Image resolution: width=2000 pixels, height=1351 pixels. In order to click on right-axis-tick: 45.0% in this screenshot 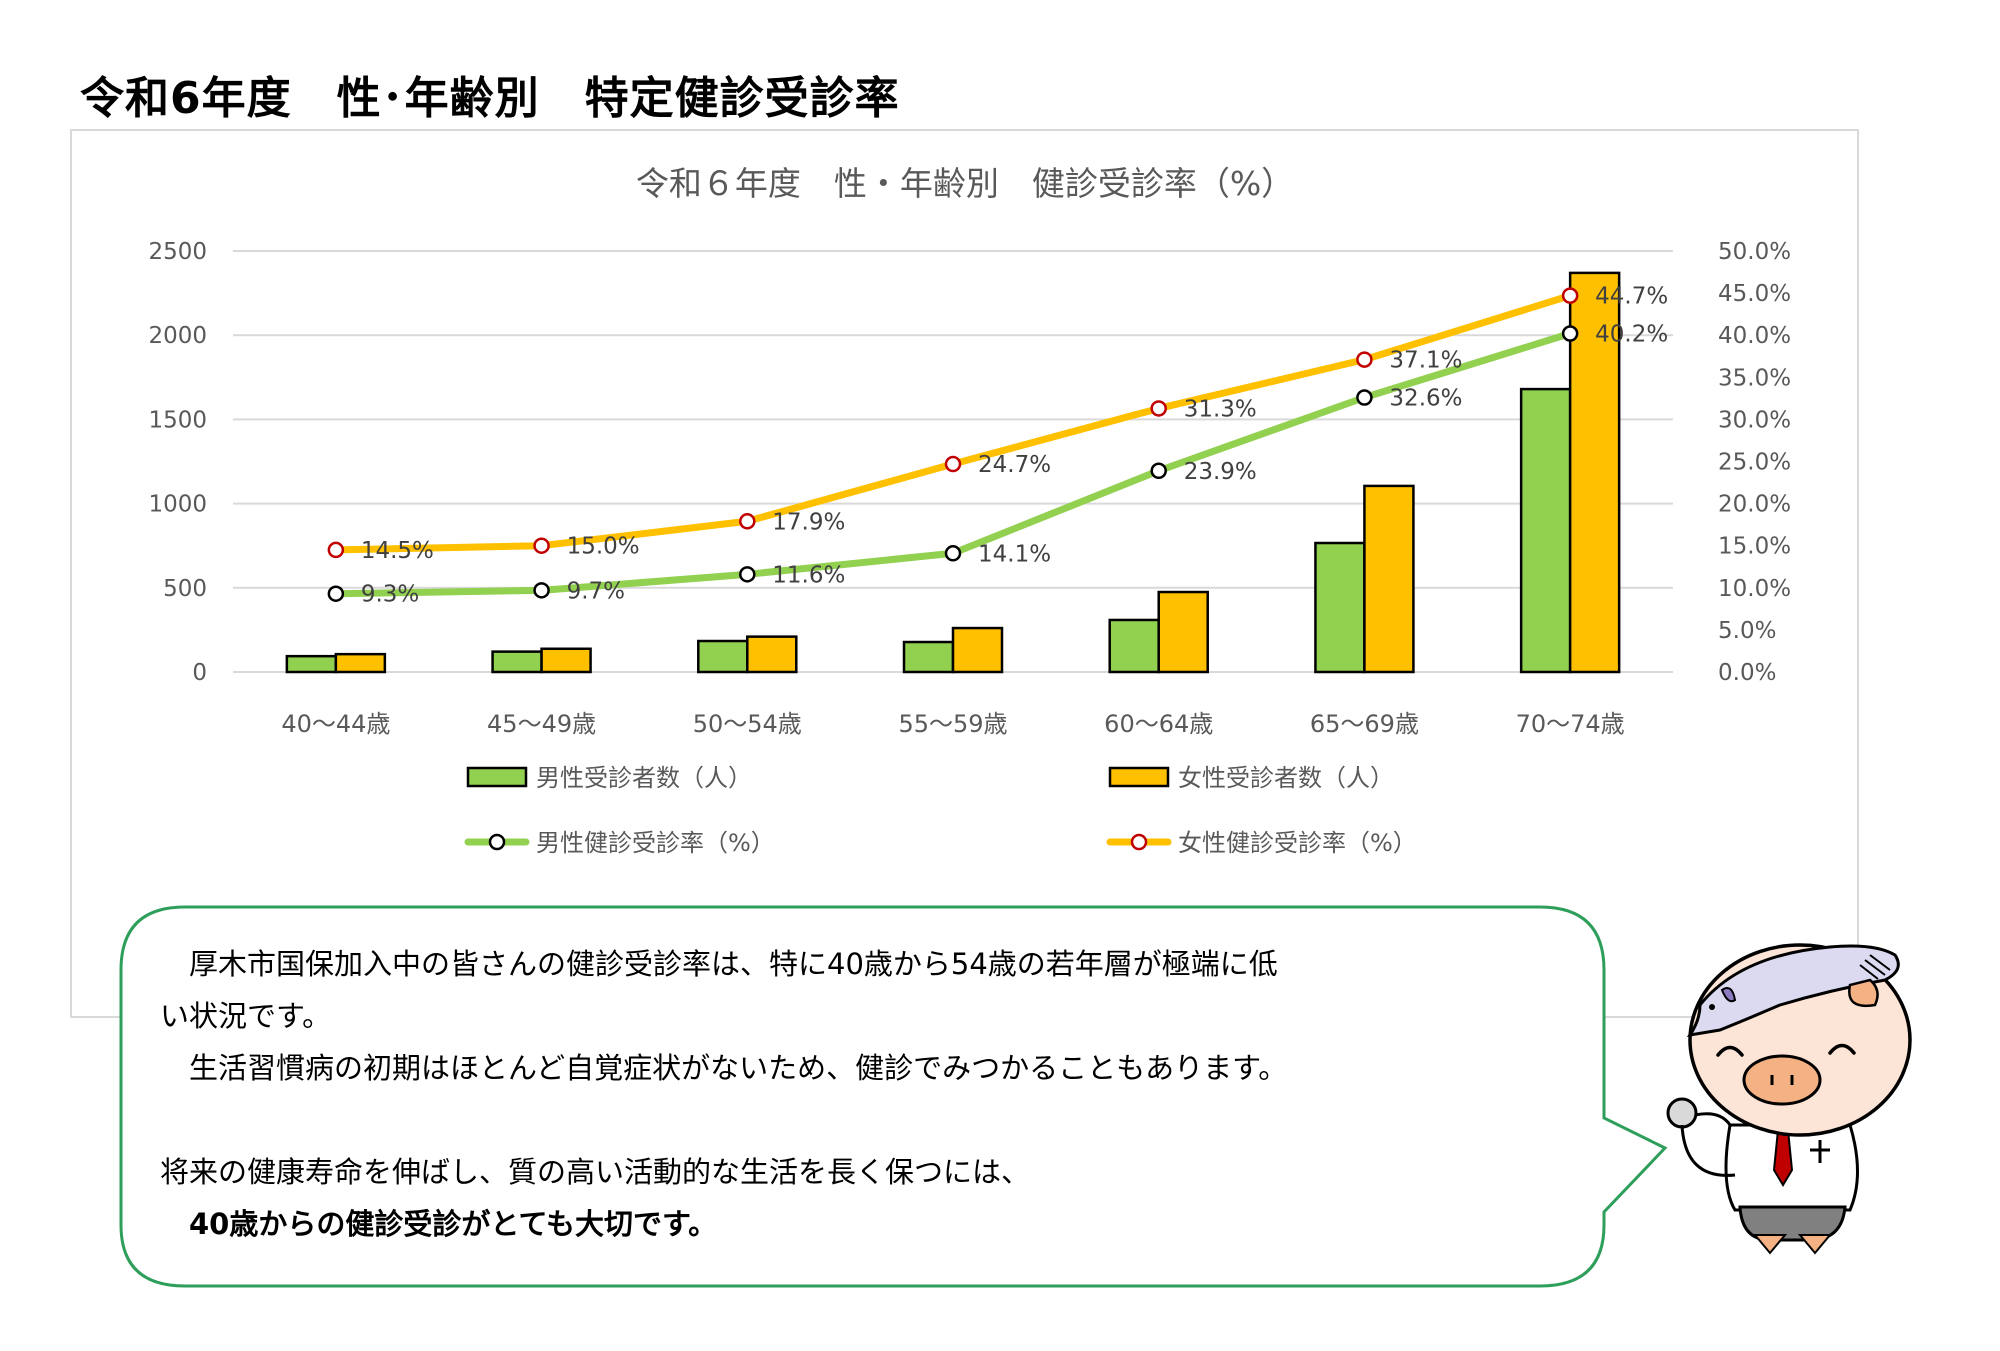, I will do `click(1754, 294)`.